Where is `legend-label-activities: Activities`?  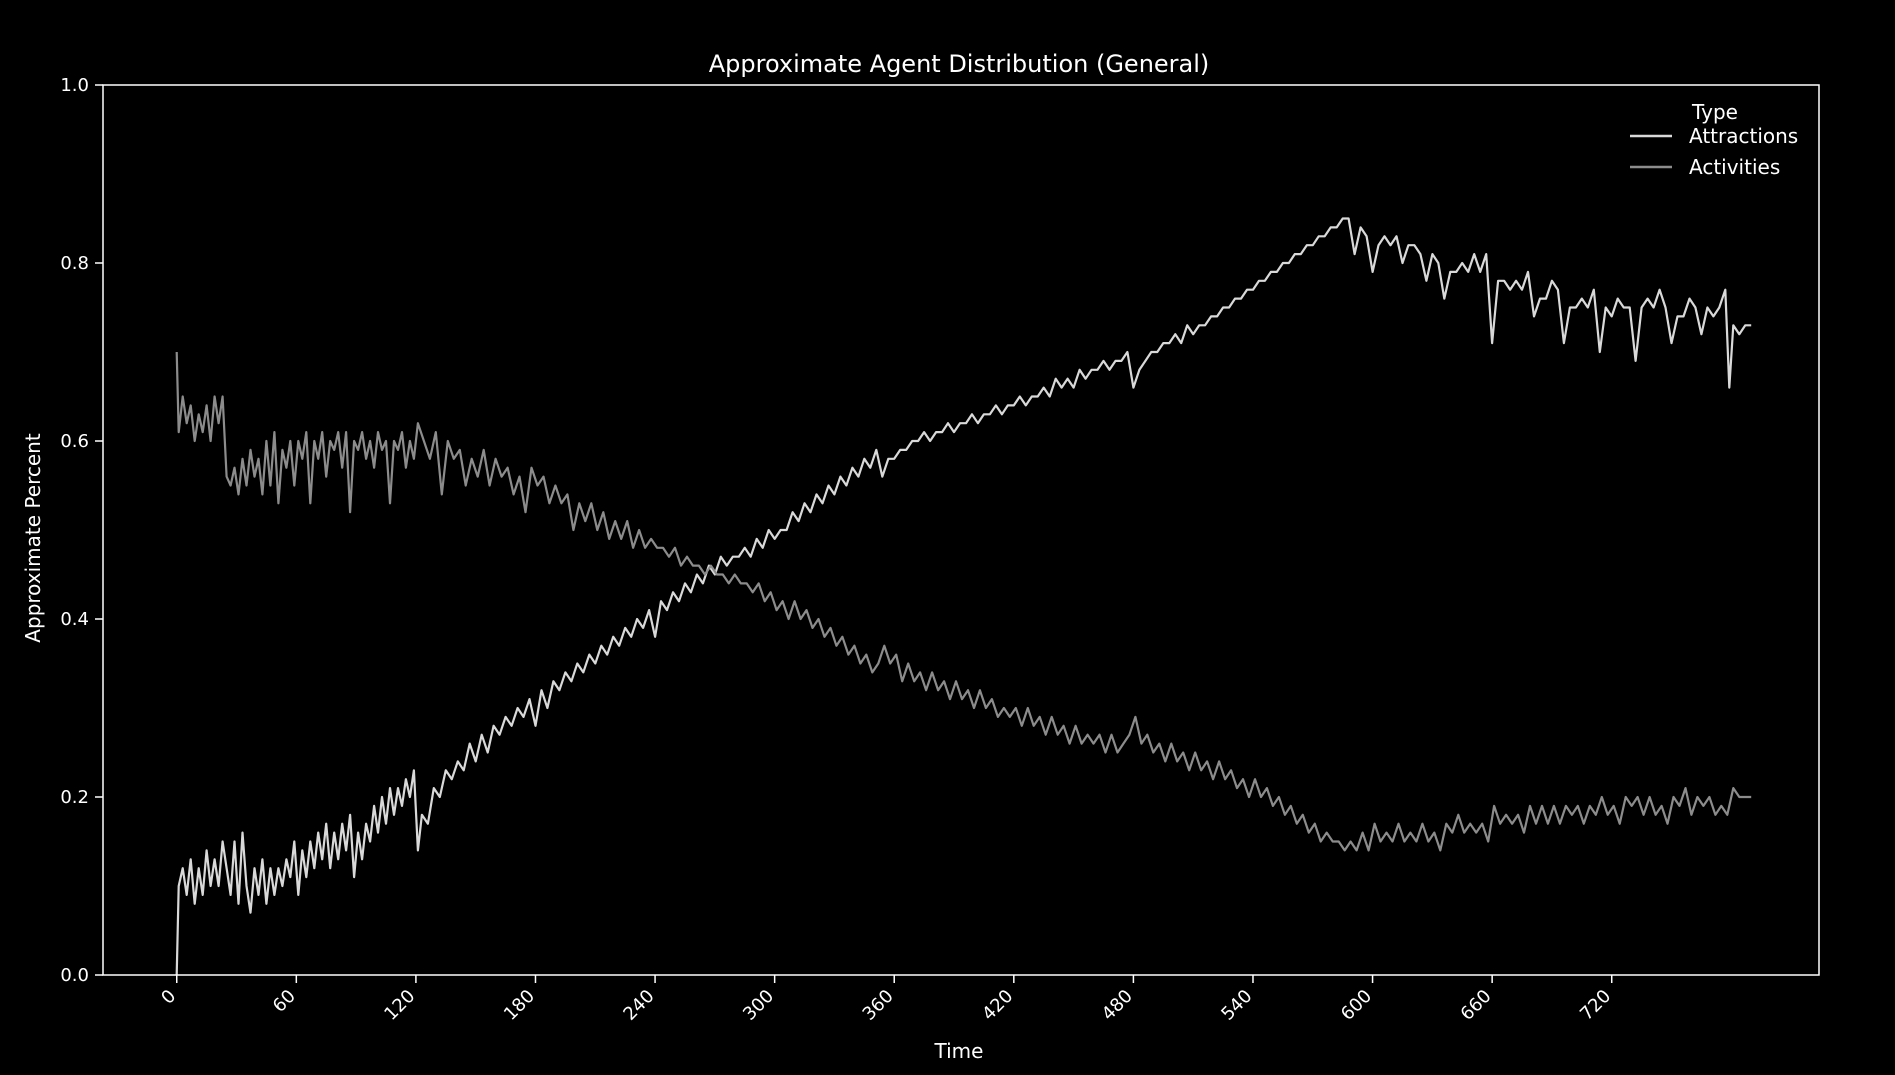 legend-label-activities: Activities is located at coordinates (1734, 167).